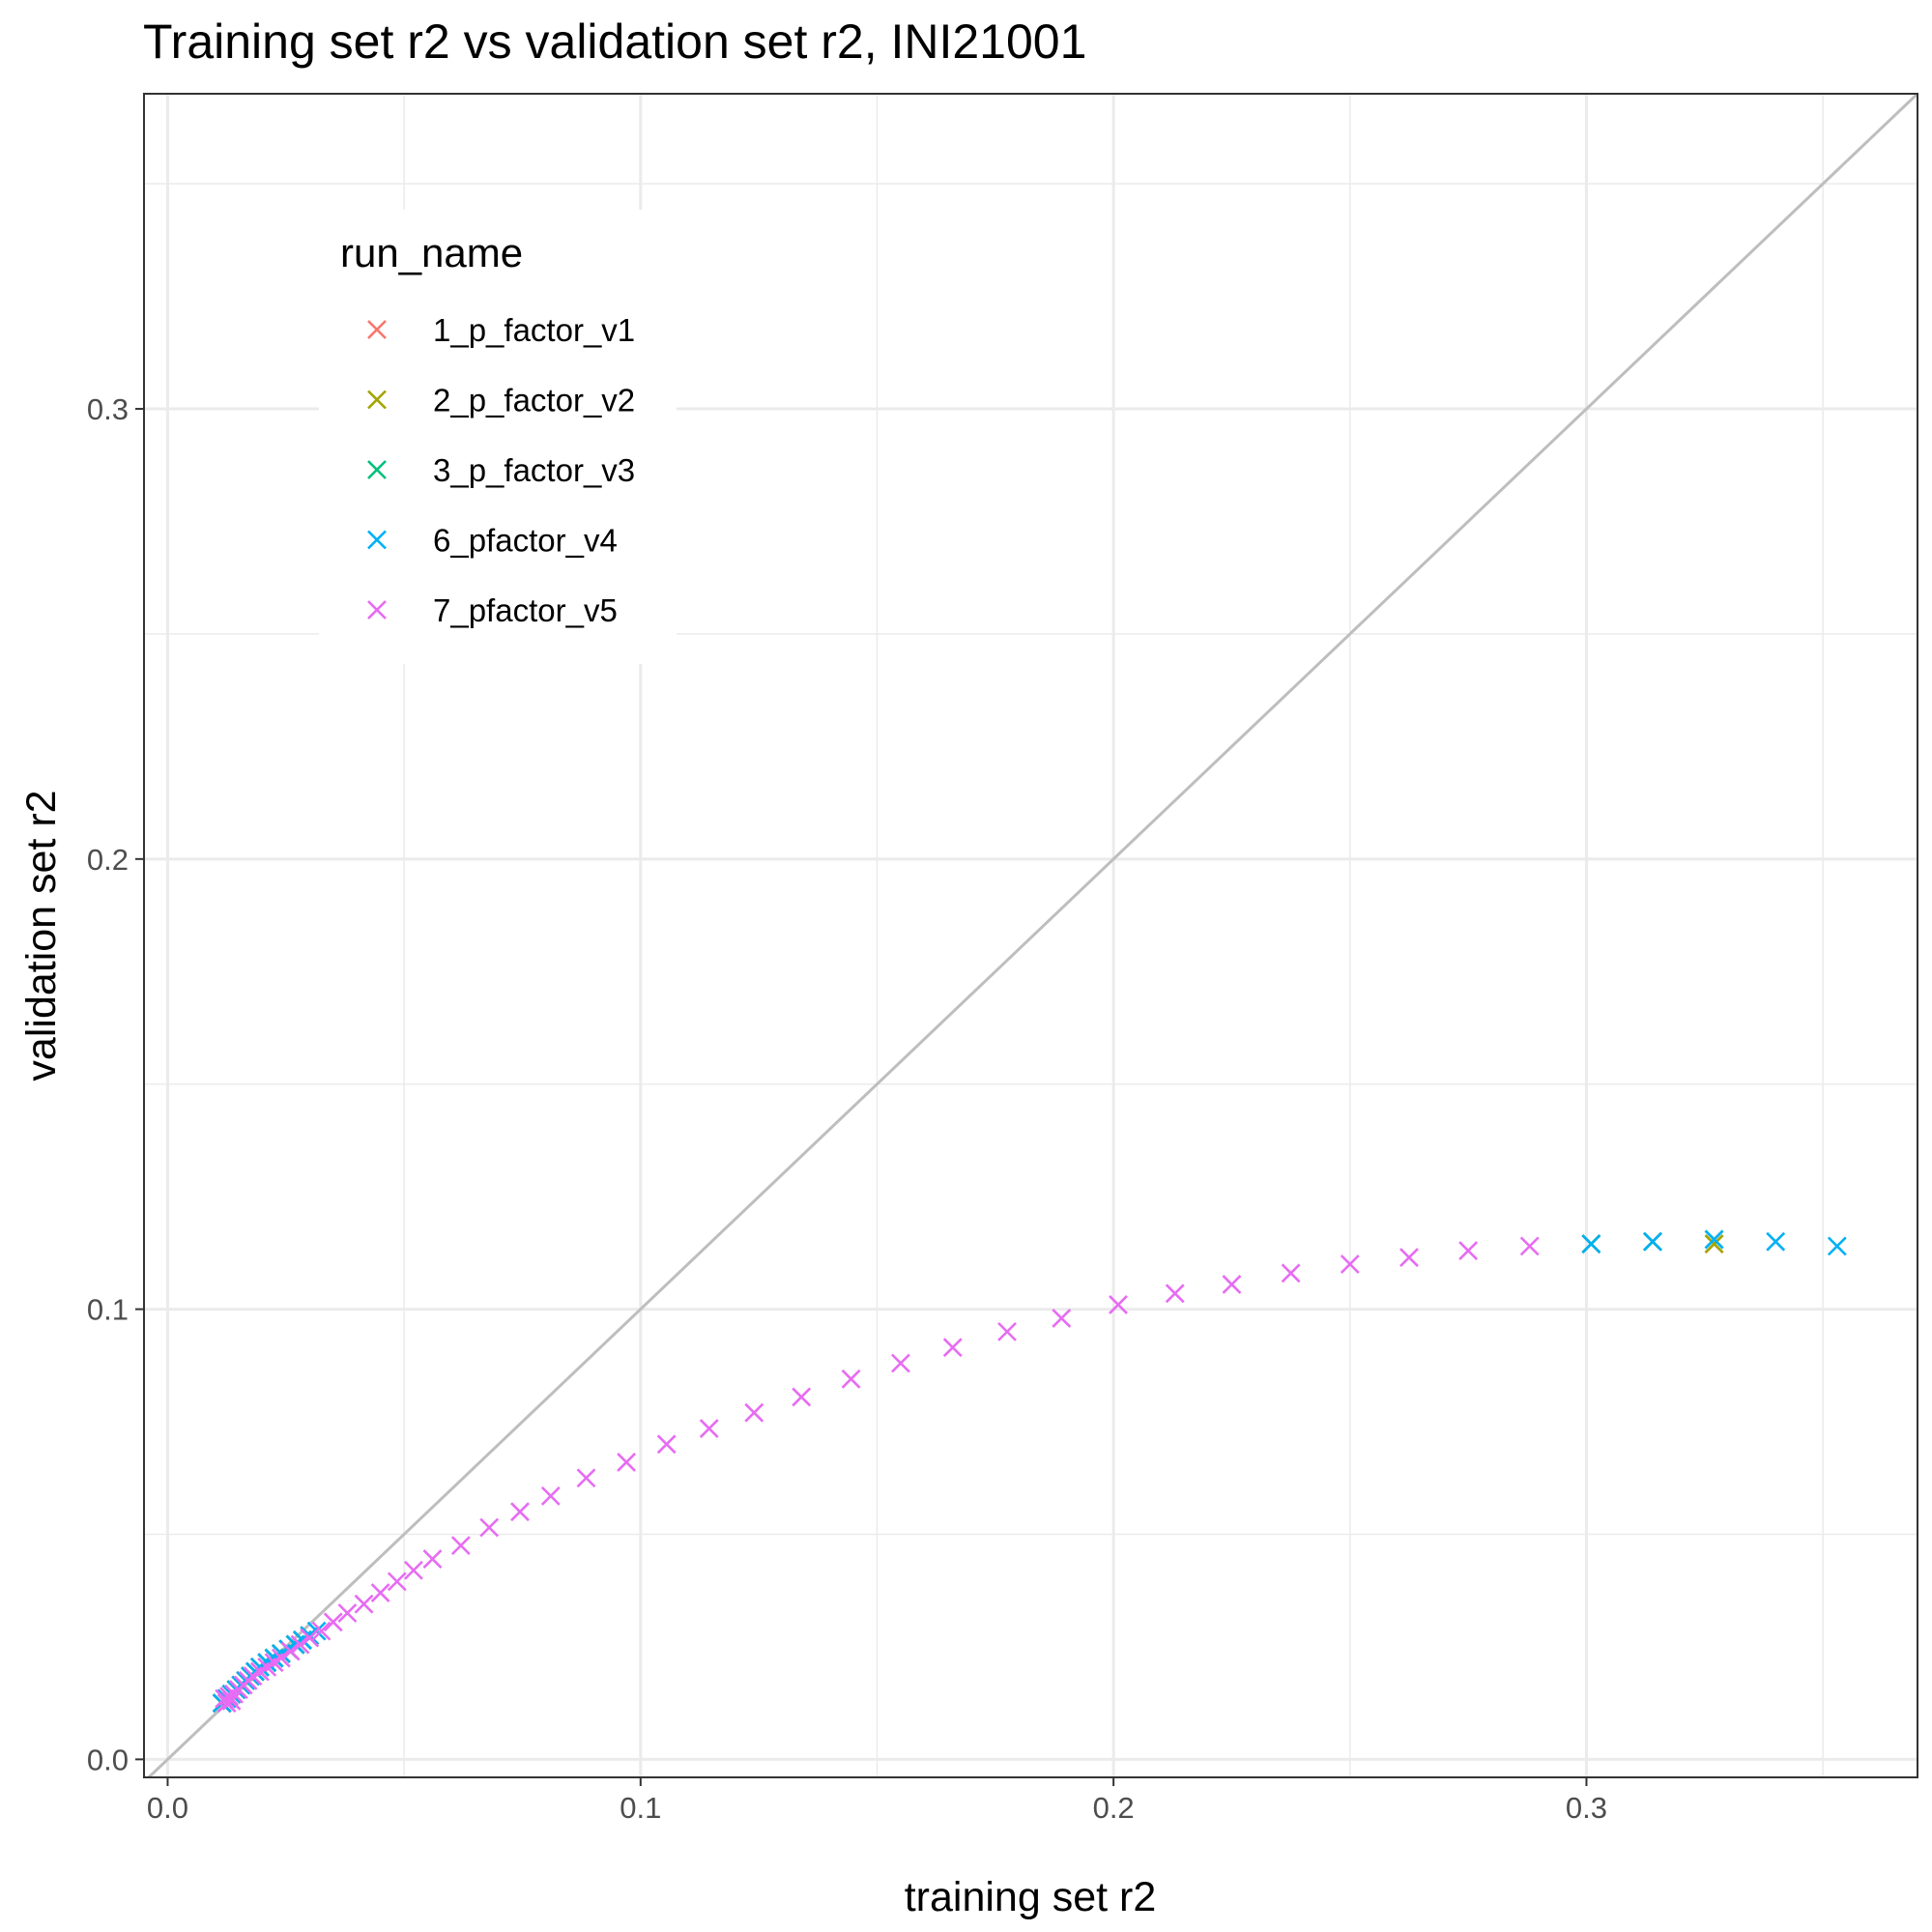  What do you see at coordinates (167, 1808) in the screenshot?
I see `x-tick-label: 0.0` at bounding box center [167, 1808].